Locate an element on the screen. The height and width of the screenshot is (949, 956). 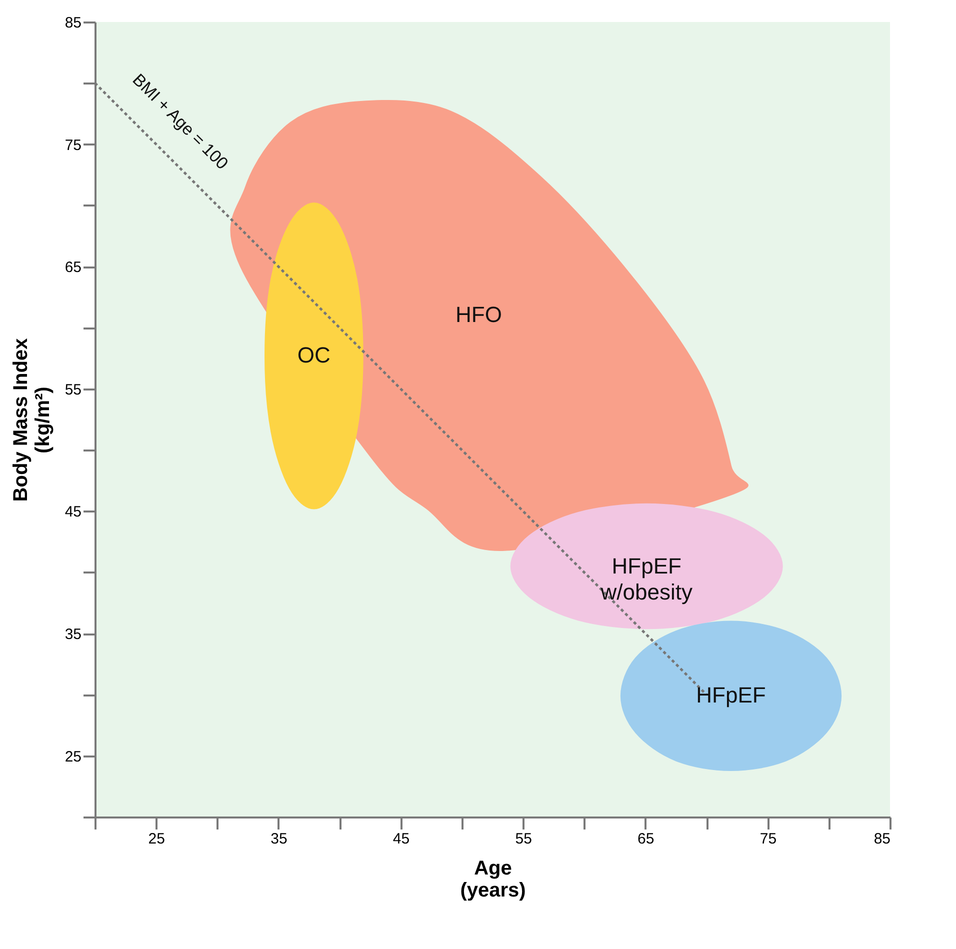
y-tick-label: 85 is located at coordinates (73, 23).